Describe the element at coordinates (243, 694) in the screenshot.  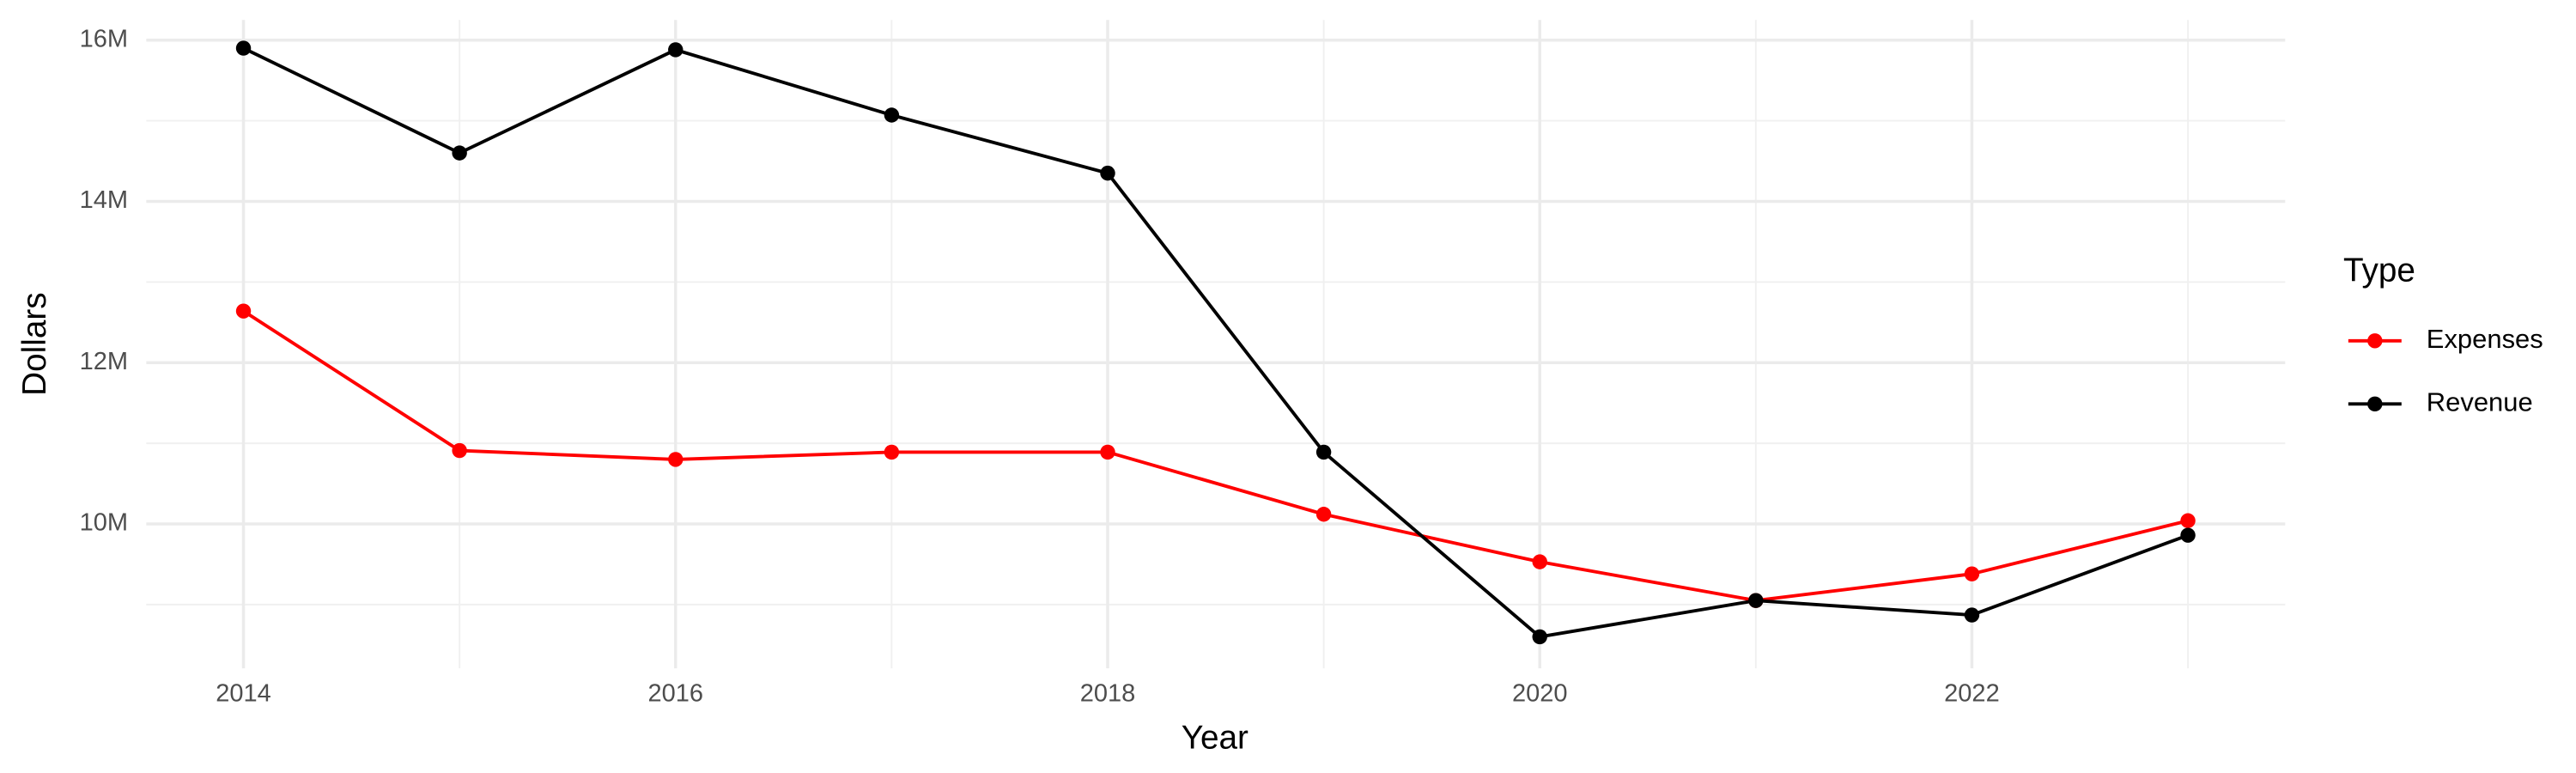
I see `x-tick-label: 2014` at that location.